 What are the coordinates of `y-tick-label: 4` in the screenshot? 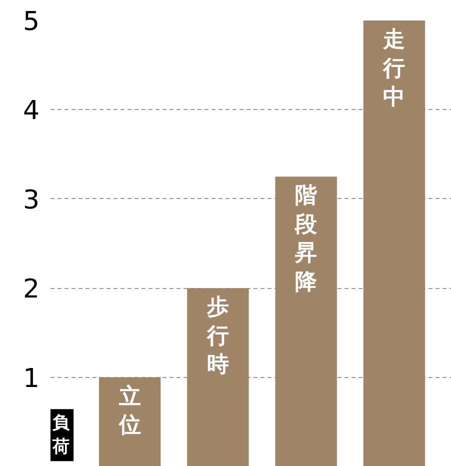 It's located at (31, 111).